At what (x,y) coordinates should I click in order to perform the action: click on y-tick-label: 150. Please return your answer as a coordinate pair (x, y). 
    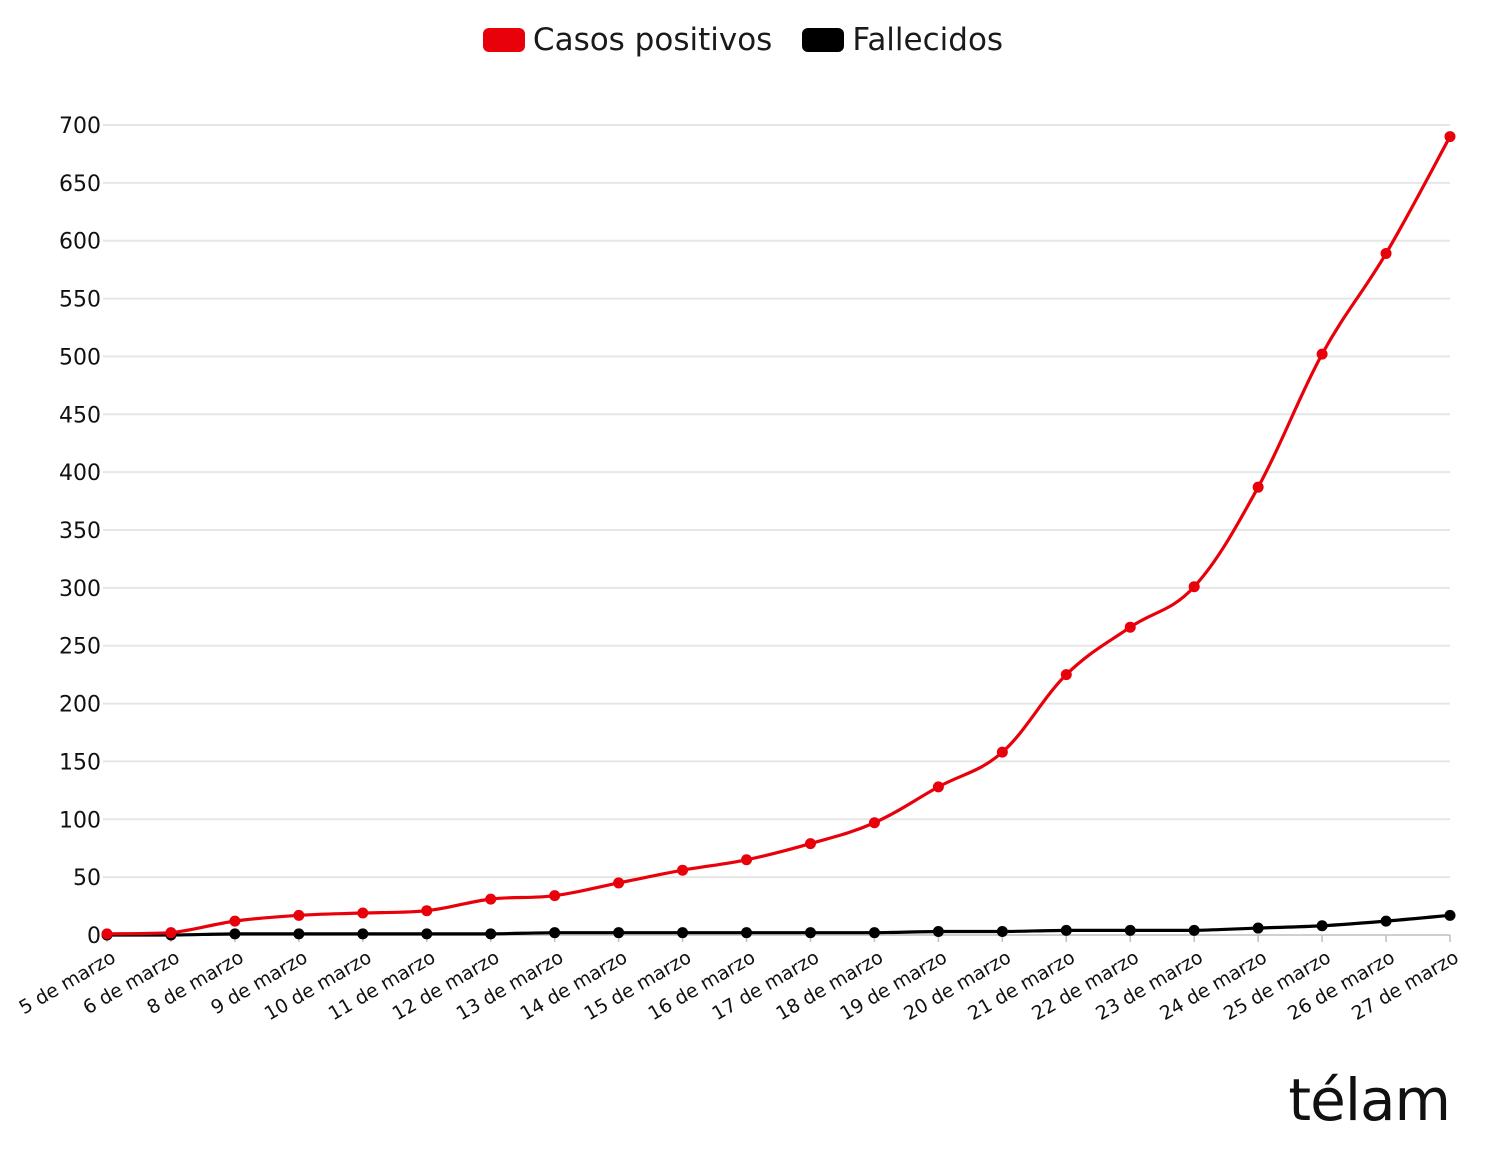
    Looking at the image, I should click on (80, 762).